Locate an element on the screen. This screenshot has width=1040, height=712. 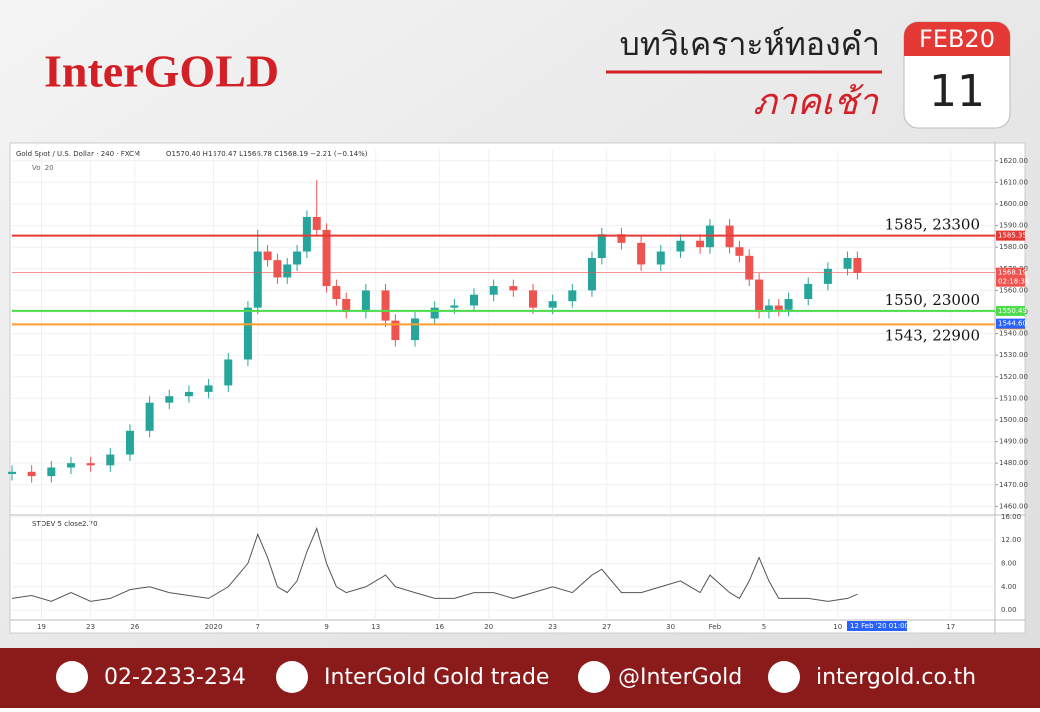
stdev-value: 2.70 is located at coordinates (90, 524).